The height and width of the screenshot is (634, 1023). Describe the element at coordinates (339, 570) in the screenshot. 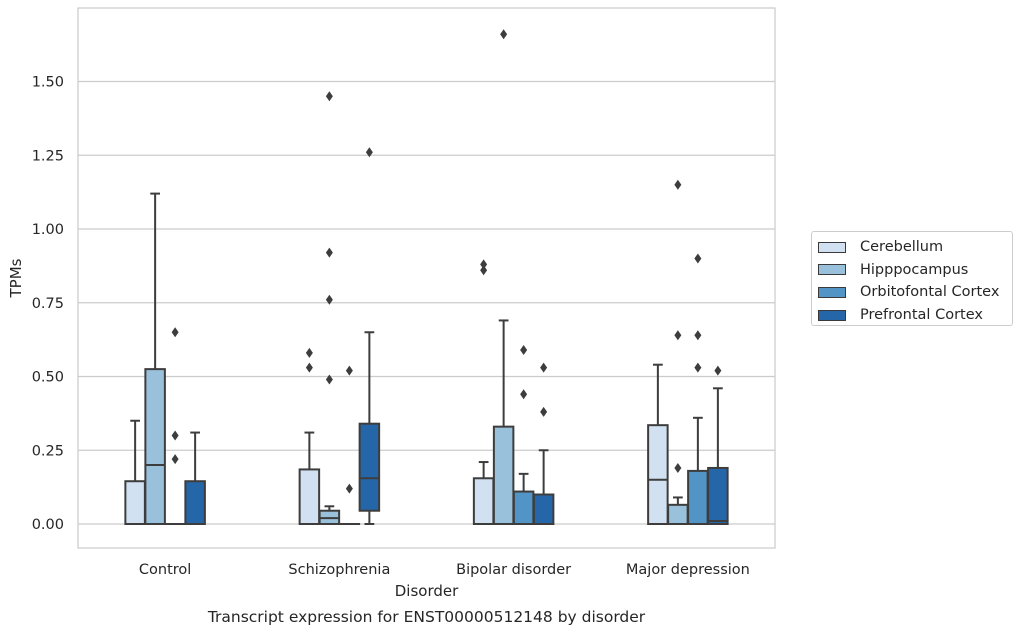

I see `x-tick-label: Schizophrenia` at that location.